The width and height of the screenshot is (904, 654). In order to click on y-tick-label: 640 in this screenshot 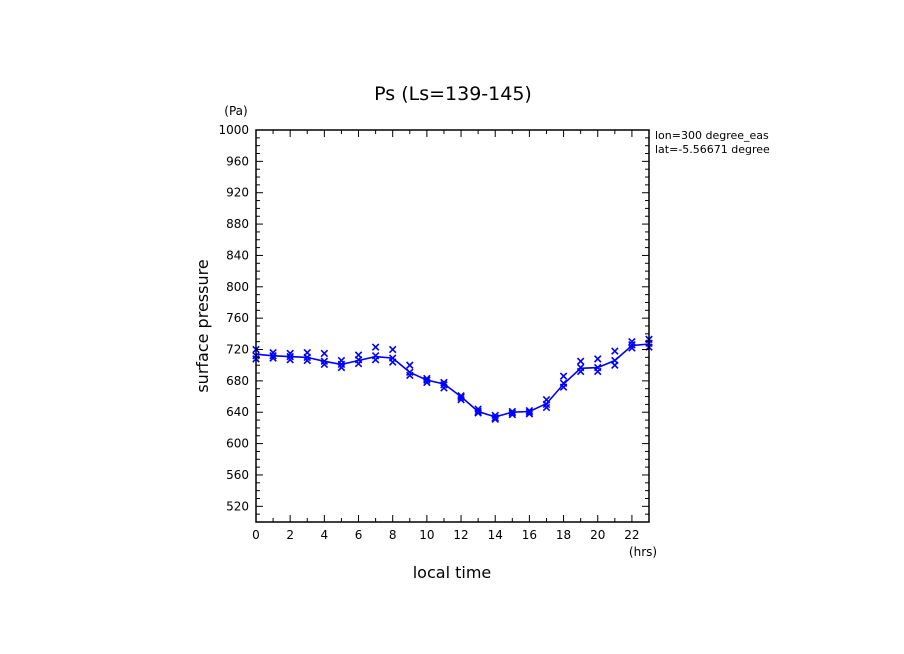, I will do `click(237, 412)`.